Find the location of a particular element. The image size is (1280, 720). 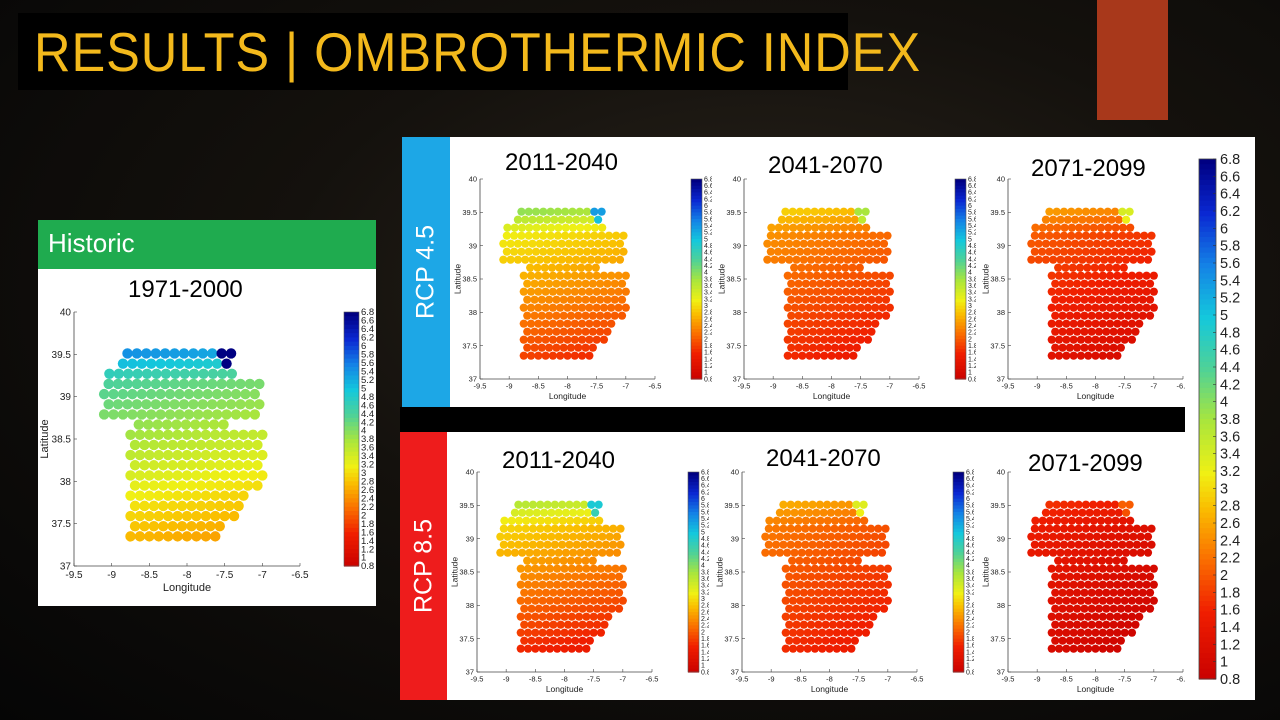

y-tick-label: 37.5 is located at coordinates (466, 638).